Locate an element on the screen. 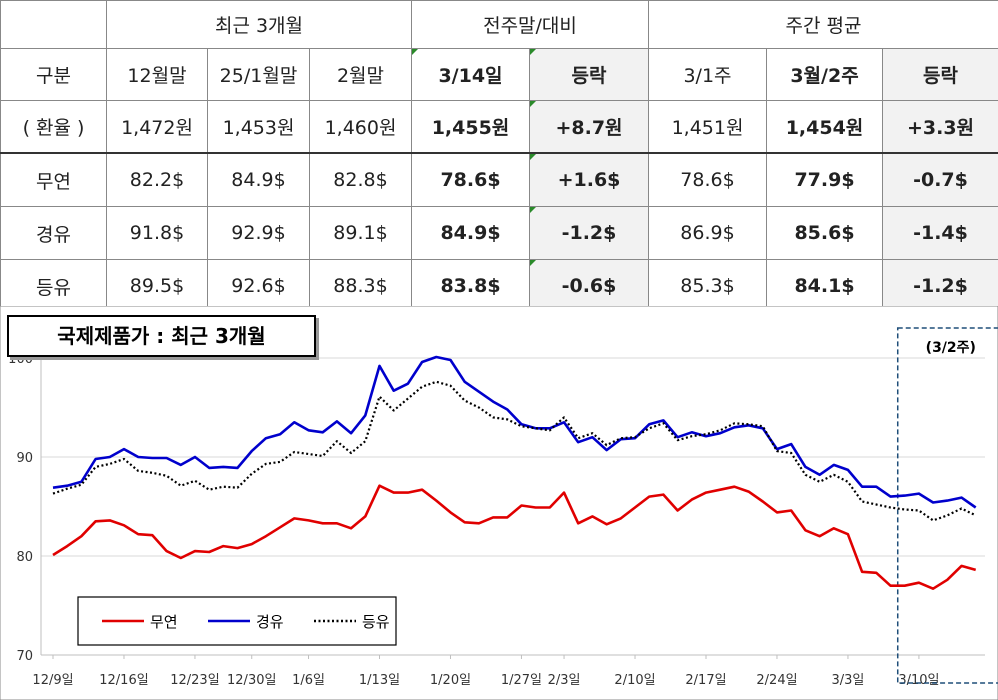 The image size is (998, 700). y-tick-label: 90 is located at coordinates (24, 458).